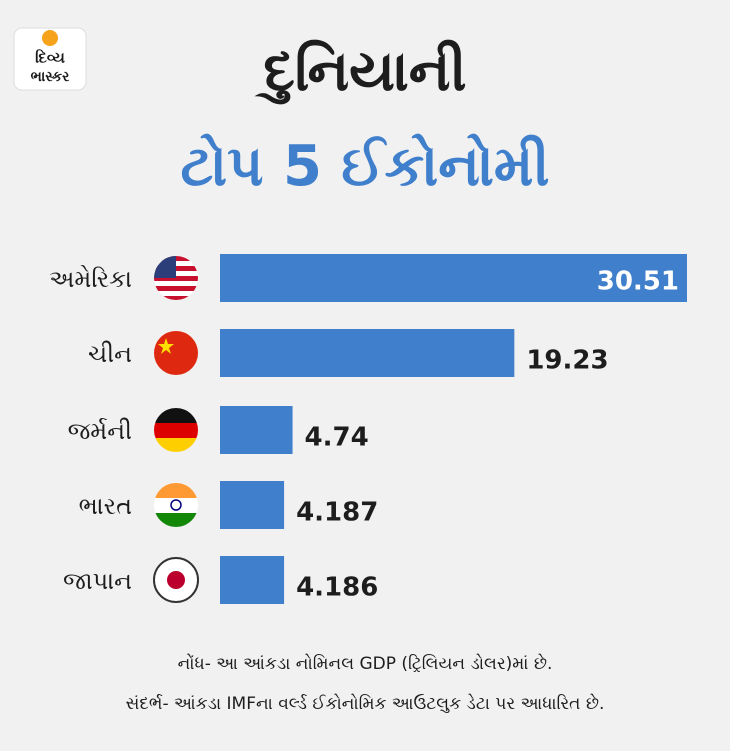 Image resolution: width=730 pixels, height=751 pixels. I want to click on category-label: અમેરિકા, so click(90, 279).